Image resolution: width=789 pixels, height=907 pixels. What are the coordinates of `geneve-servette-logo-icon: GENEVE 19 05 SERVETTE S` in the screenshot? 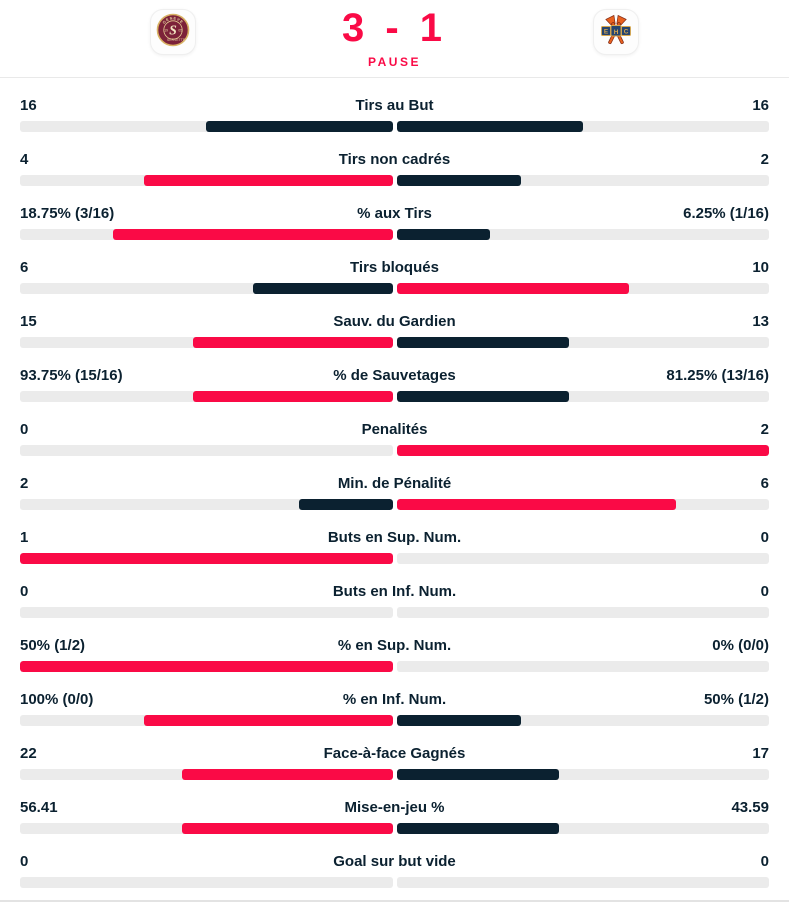 It's located at (173, 32).